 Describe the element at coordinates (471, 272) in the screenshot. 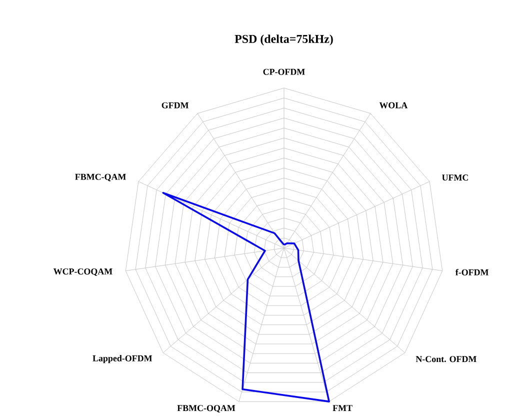

I see `spoke-label: f-OFDM` at that location.